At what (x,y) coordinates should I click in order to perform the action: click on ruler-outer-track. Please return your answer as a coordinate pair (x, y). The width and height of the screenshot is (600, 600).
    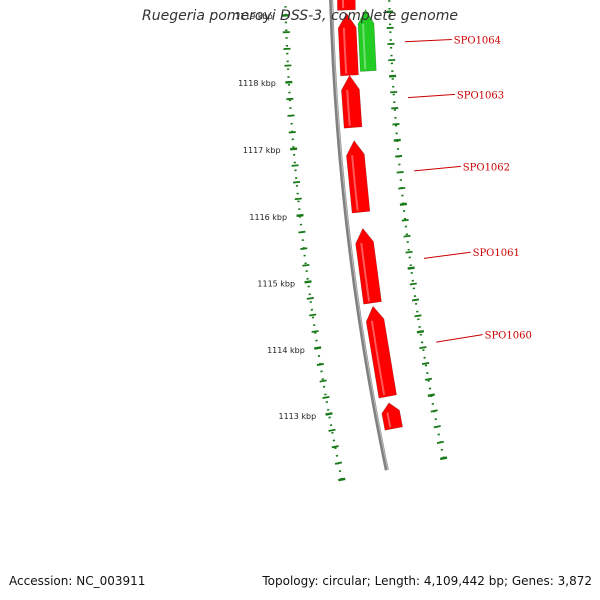
    Looking at the image, I should click on (416, 229).